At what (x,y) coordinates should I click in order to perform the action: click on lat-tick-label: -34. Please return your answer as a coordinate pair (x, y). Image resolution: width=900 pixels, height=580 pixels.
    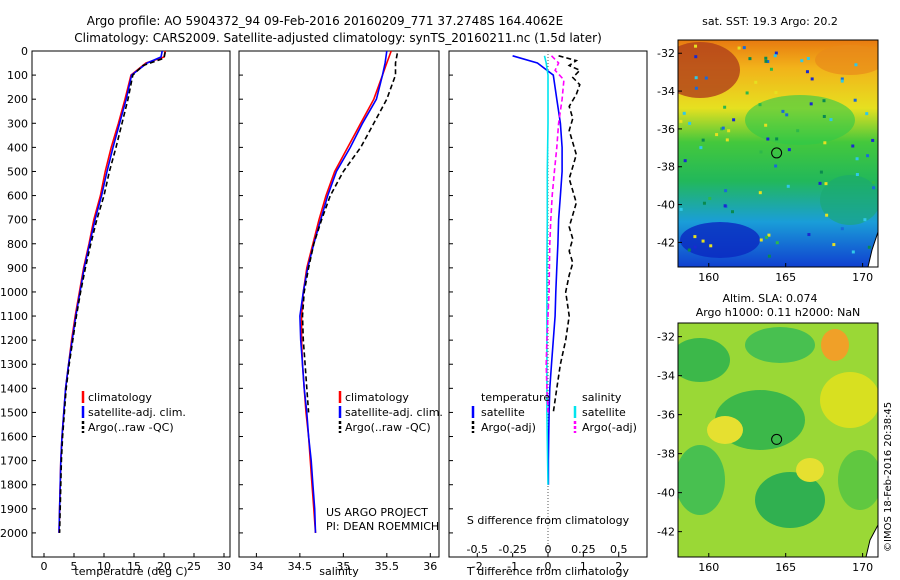
    Looking at the image, I should click on (666, 91).